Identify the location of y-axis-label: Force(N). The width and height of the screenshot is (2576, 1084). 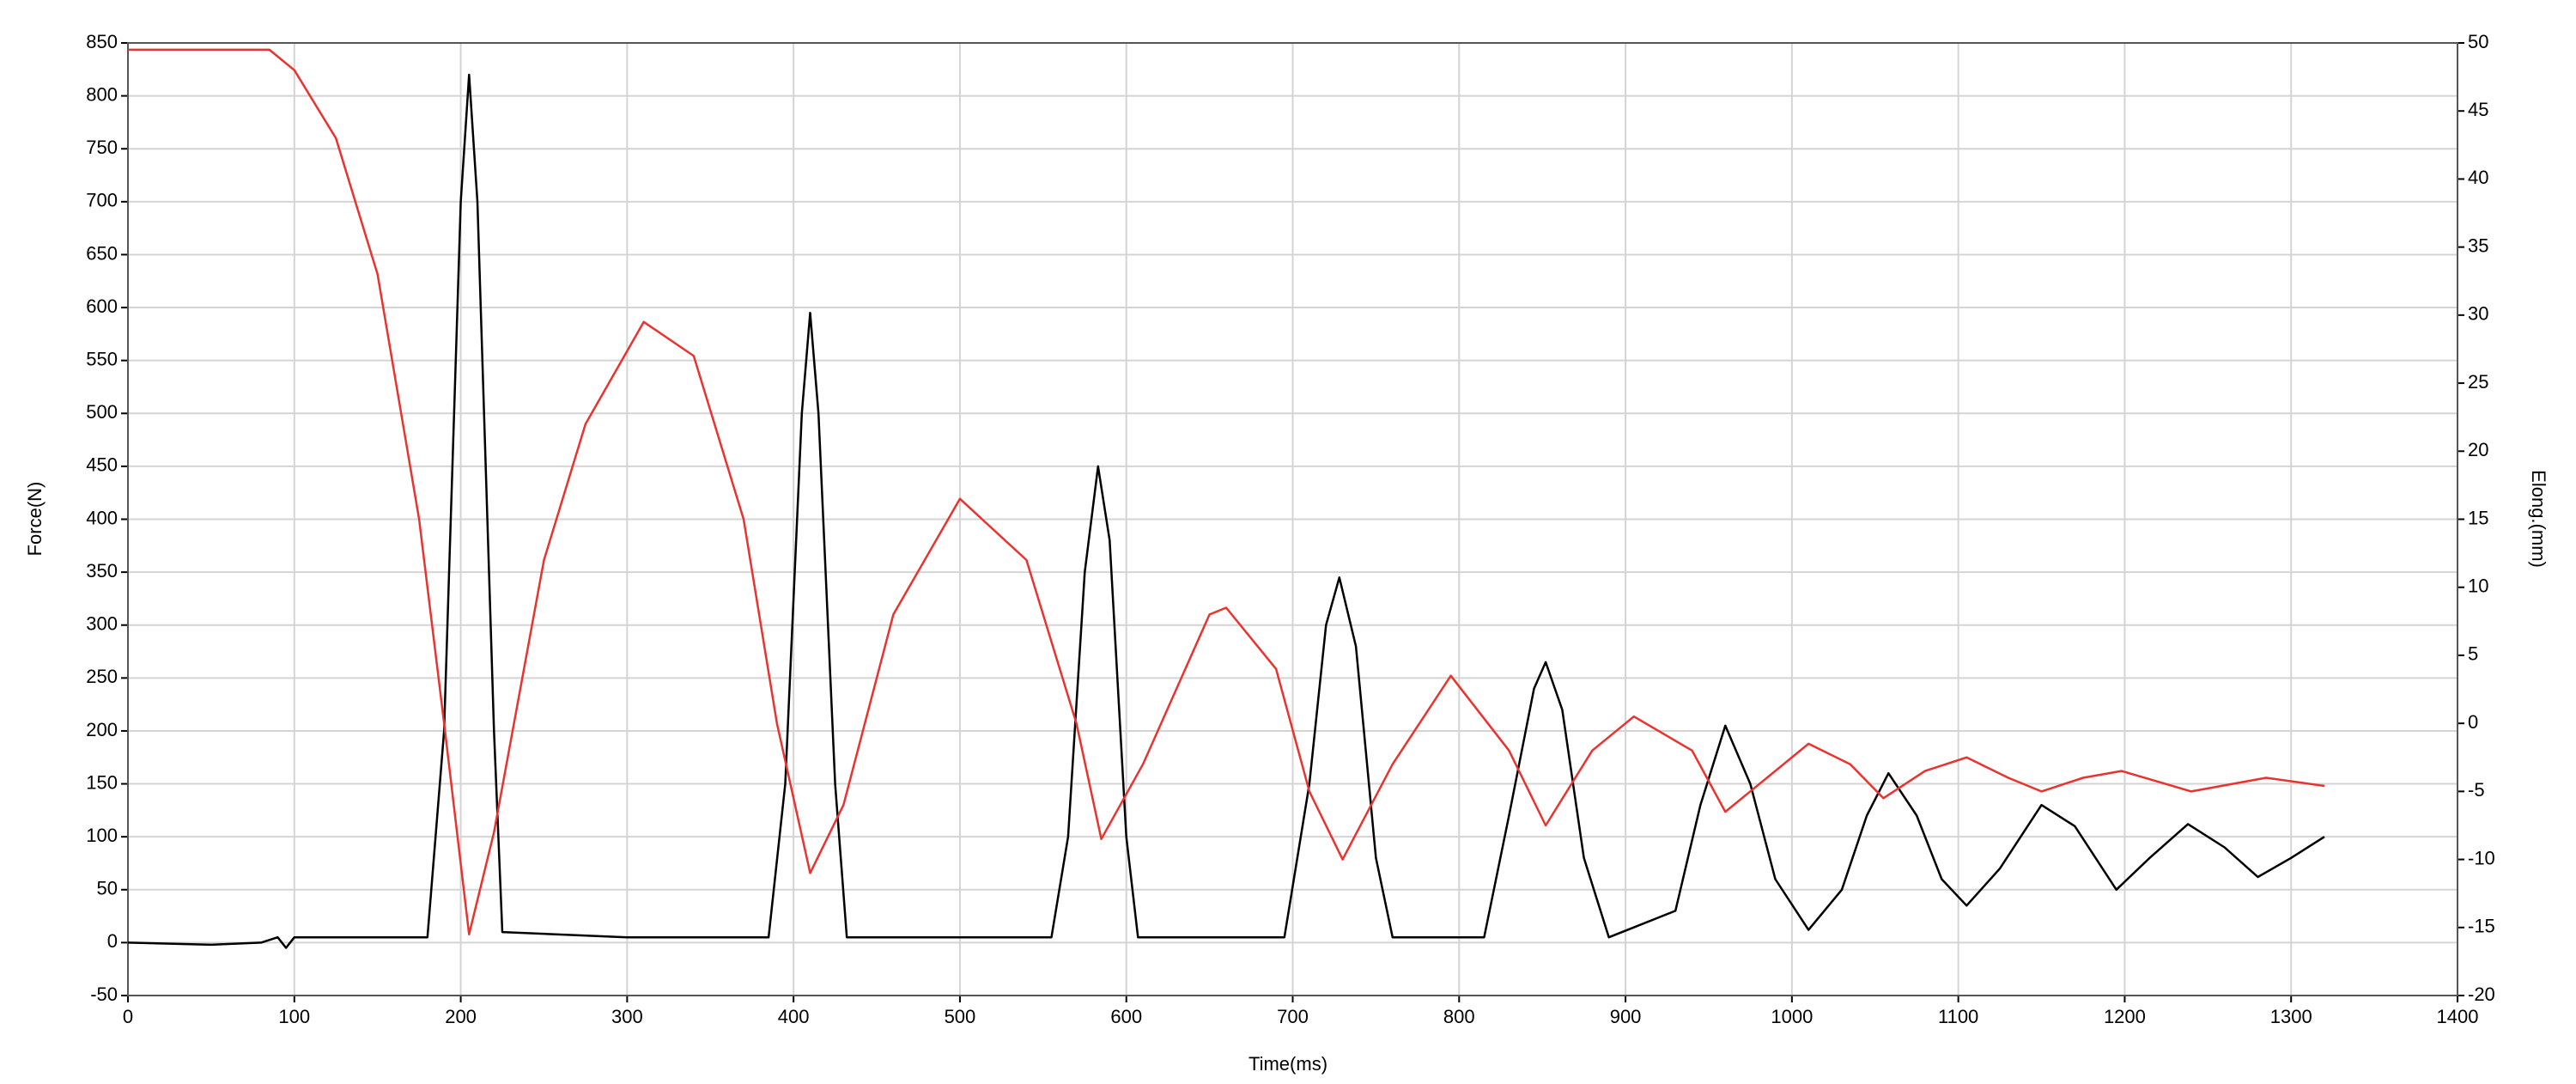
(35, 520).